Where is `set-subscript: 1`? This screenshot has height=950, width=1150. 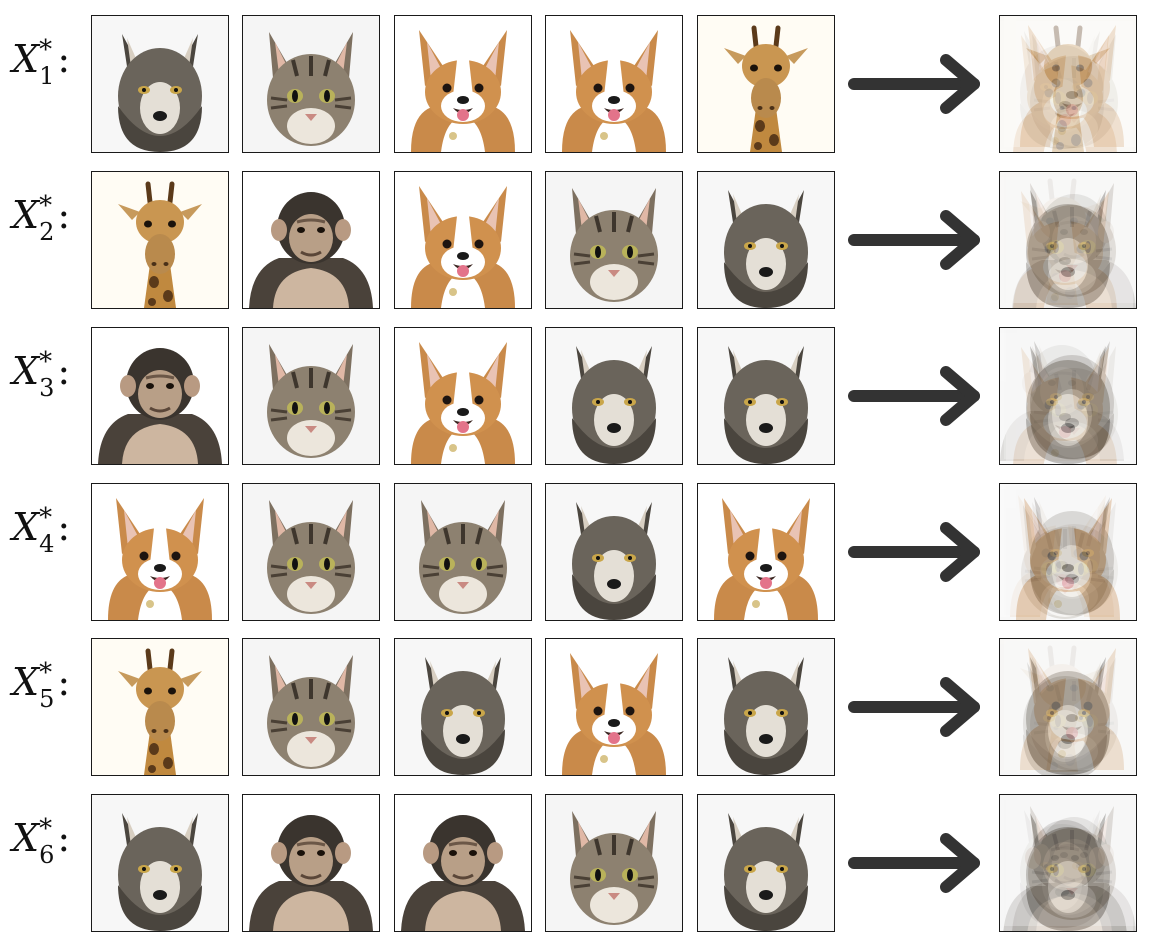
set-subscript: 1 is located at coordinates (47, 76).